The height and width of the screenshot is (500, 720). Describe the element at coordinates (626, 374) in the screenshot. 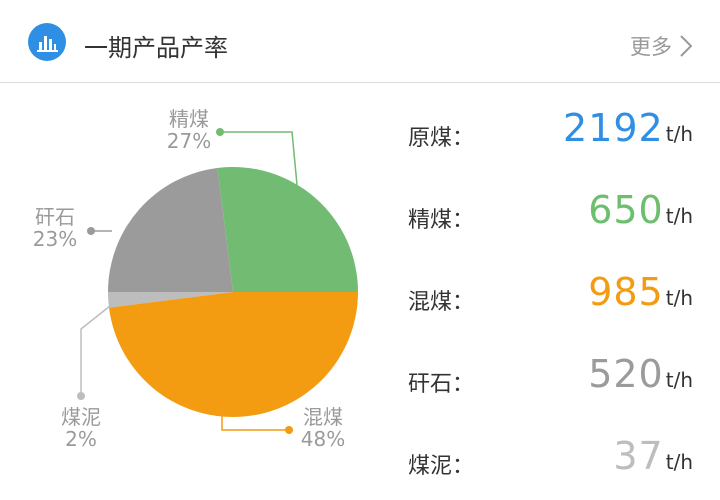

I see `stat-value: 520` at that location.